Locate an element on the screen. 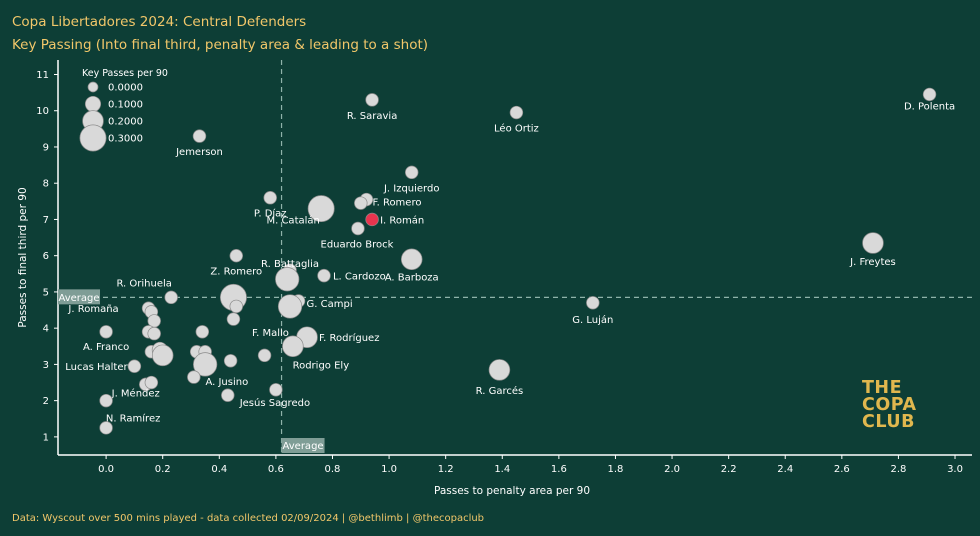  x-tick-label: 2.2 is located at coordinates (729, 469).